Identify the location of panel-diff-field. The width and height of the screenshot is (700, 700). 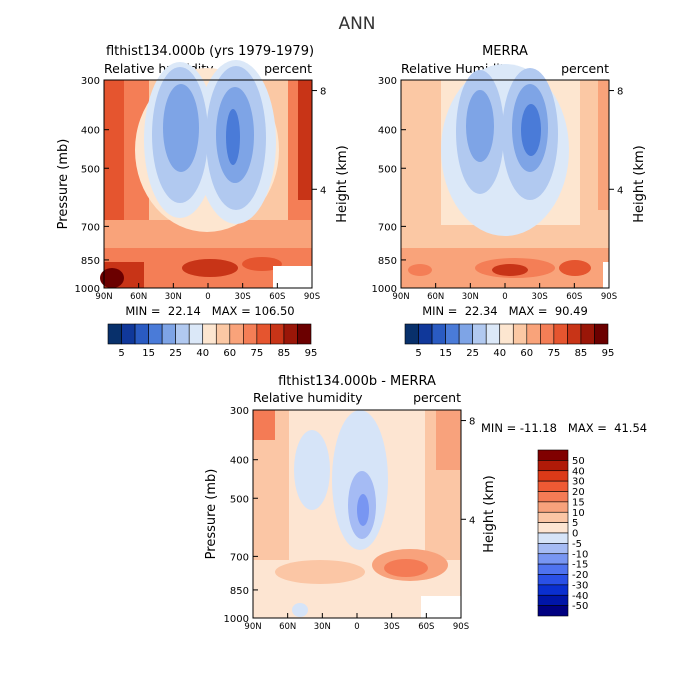
(357, 514).